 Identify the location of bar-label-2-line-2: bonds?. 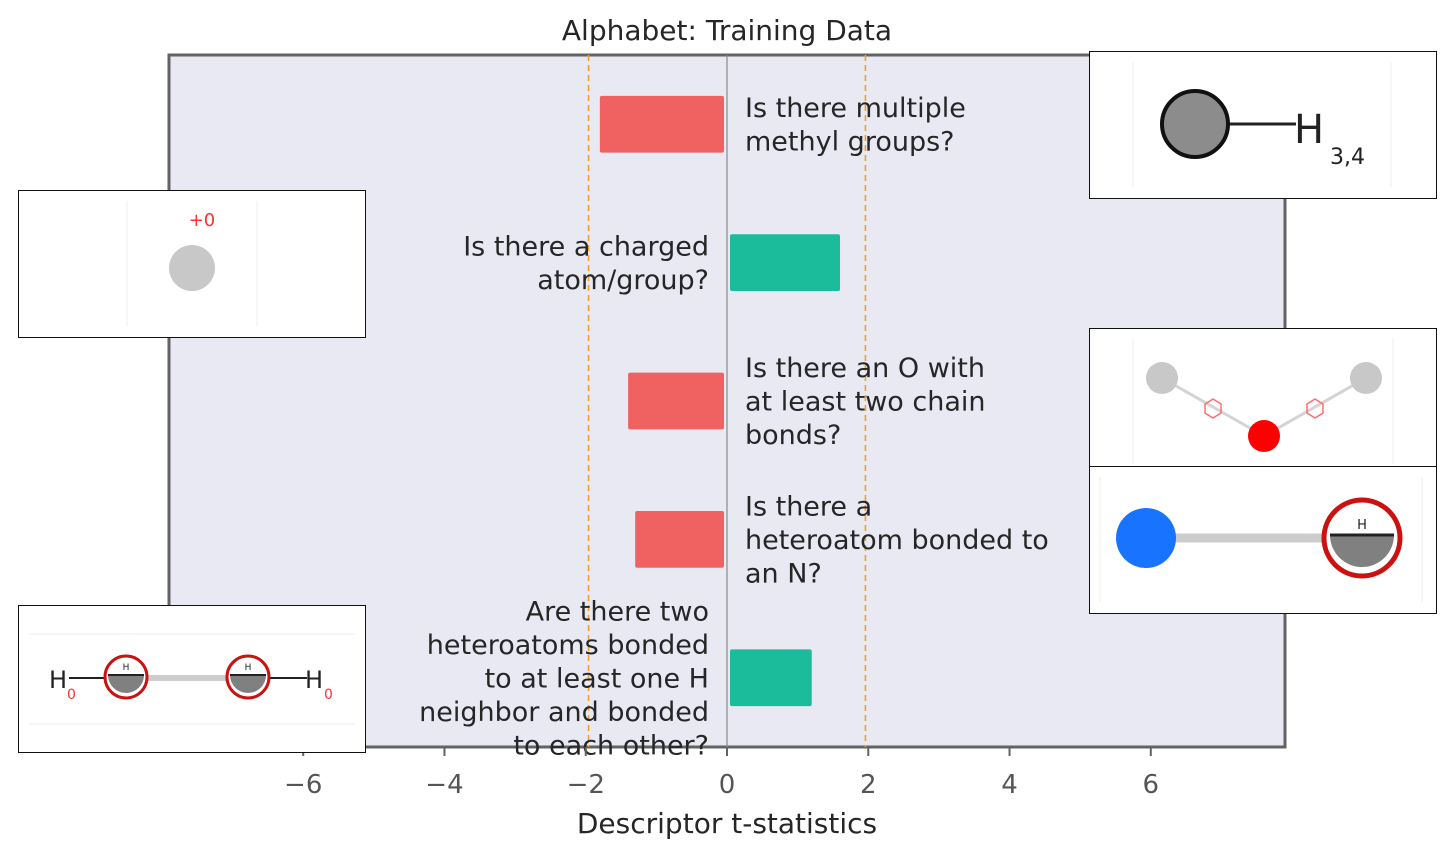
(793, 435).